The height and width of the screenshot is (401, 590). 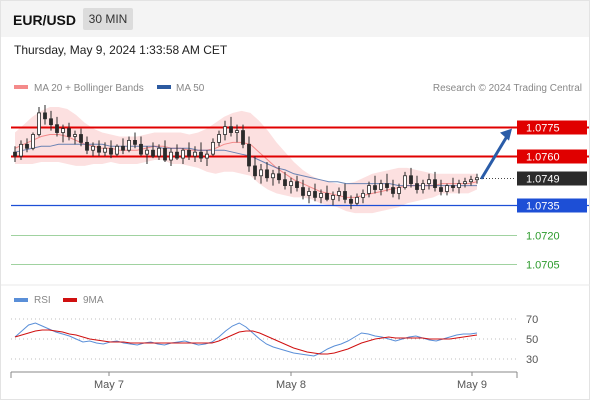 What do you see at coordinates (552, 178) in the screenshot?
I see `current-price-tag` at bounding box center [552, 178].